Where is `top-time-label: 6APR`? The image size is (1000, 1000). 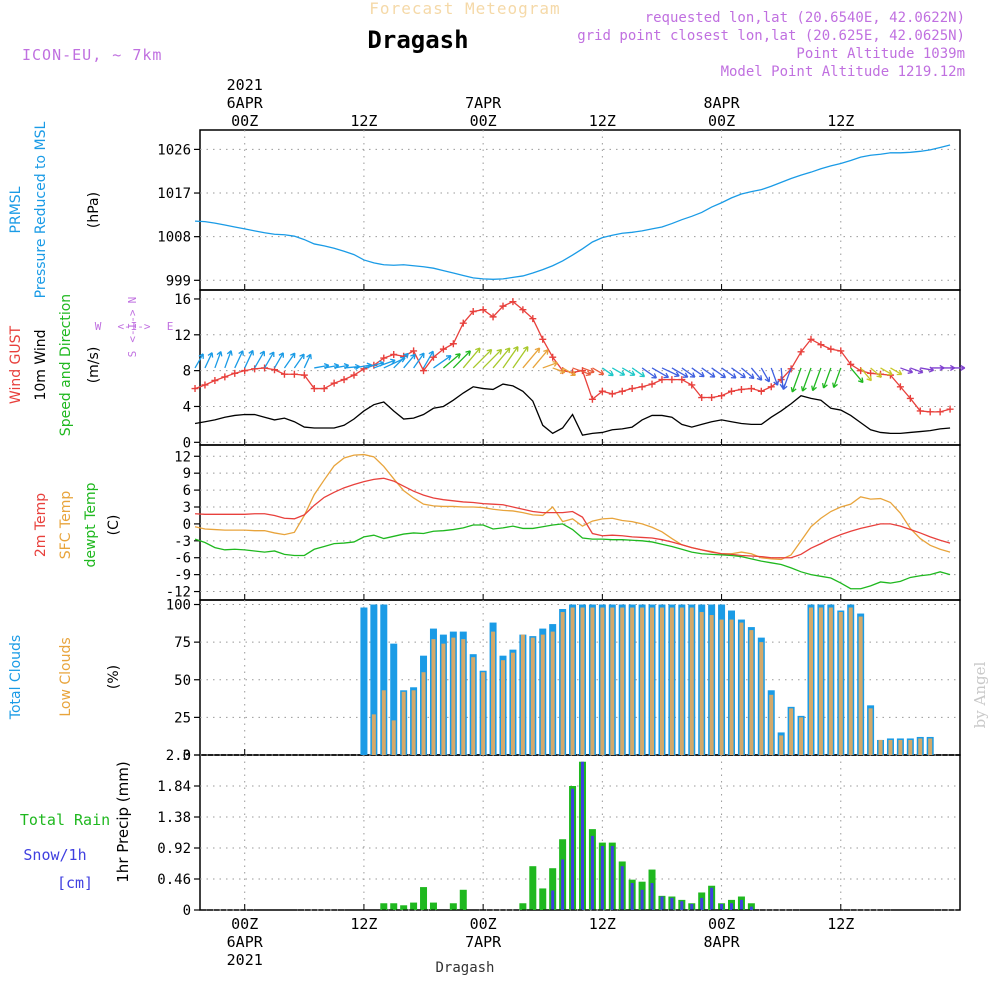
top-time-label: 6APR is located at coordinates (245, 103).